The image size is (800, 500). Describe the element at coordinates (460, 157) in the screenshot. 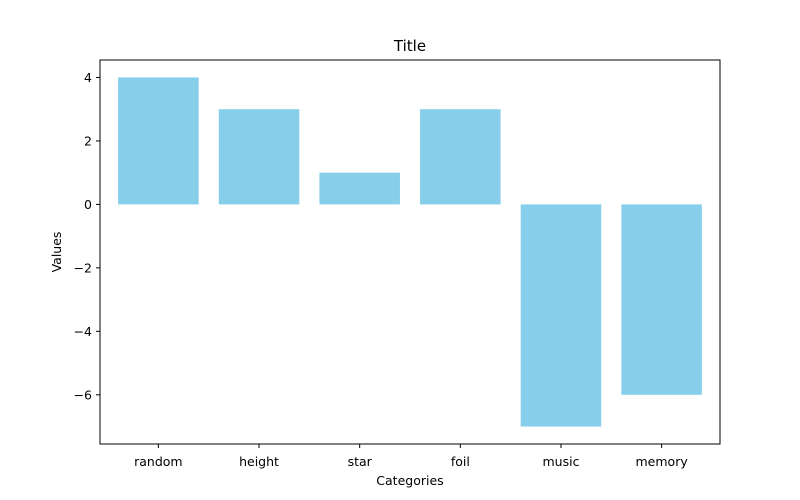

I see `bar-foil` at that location.